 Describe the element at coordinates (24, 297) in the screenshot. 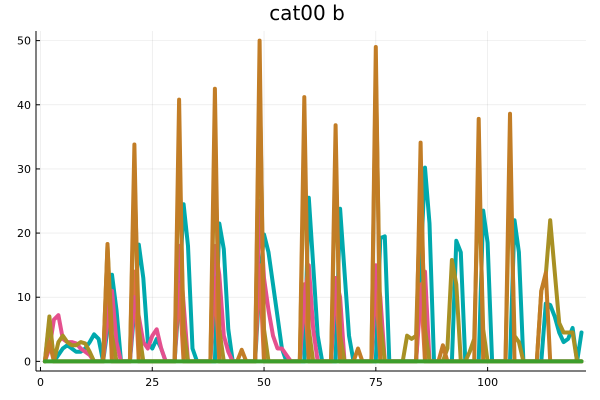

I see `y-tick-label: 10` at that location.